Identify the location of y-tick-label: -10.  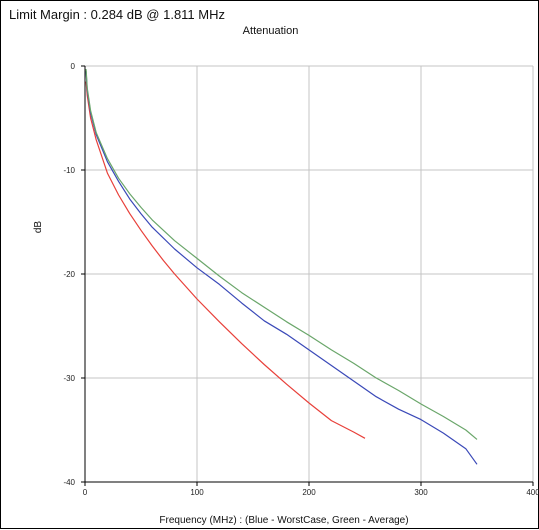
(69, 170).